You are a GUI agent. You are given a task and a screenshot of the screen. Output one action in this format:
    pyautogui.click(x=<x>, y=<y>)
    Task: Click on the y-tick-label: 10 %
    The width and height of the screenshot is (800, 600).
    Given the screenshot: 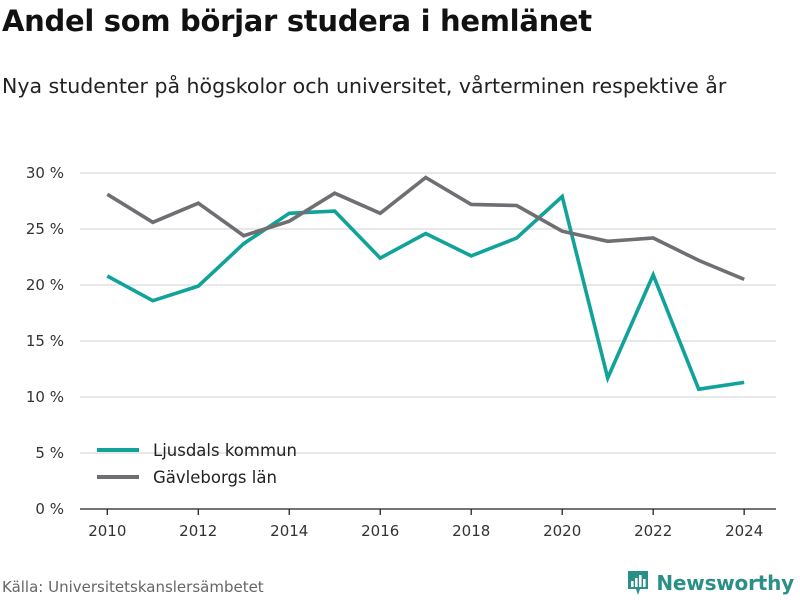 What is the action you would take?
    pyautogui.click(x=45, y=397)
    